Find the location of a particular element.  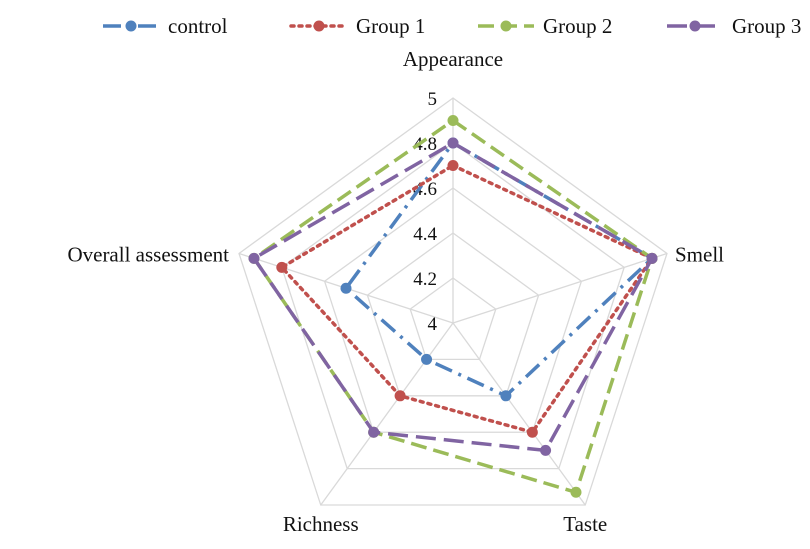

data-point-group-1-richness is located at coordinates (400, 396).